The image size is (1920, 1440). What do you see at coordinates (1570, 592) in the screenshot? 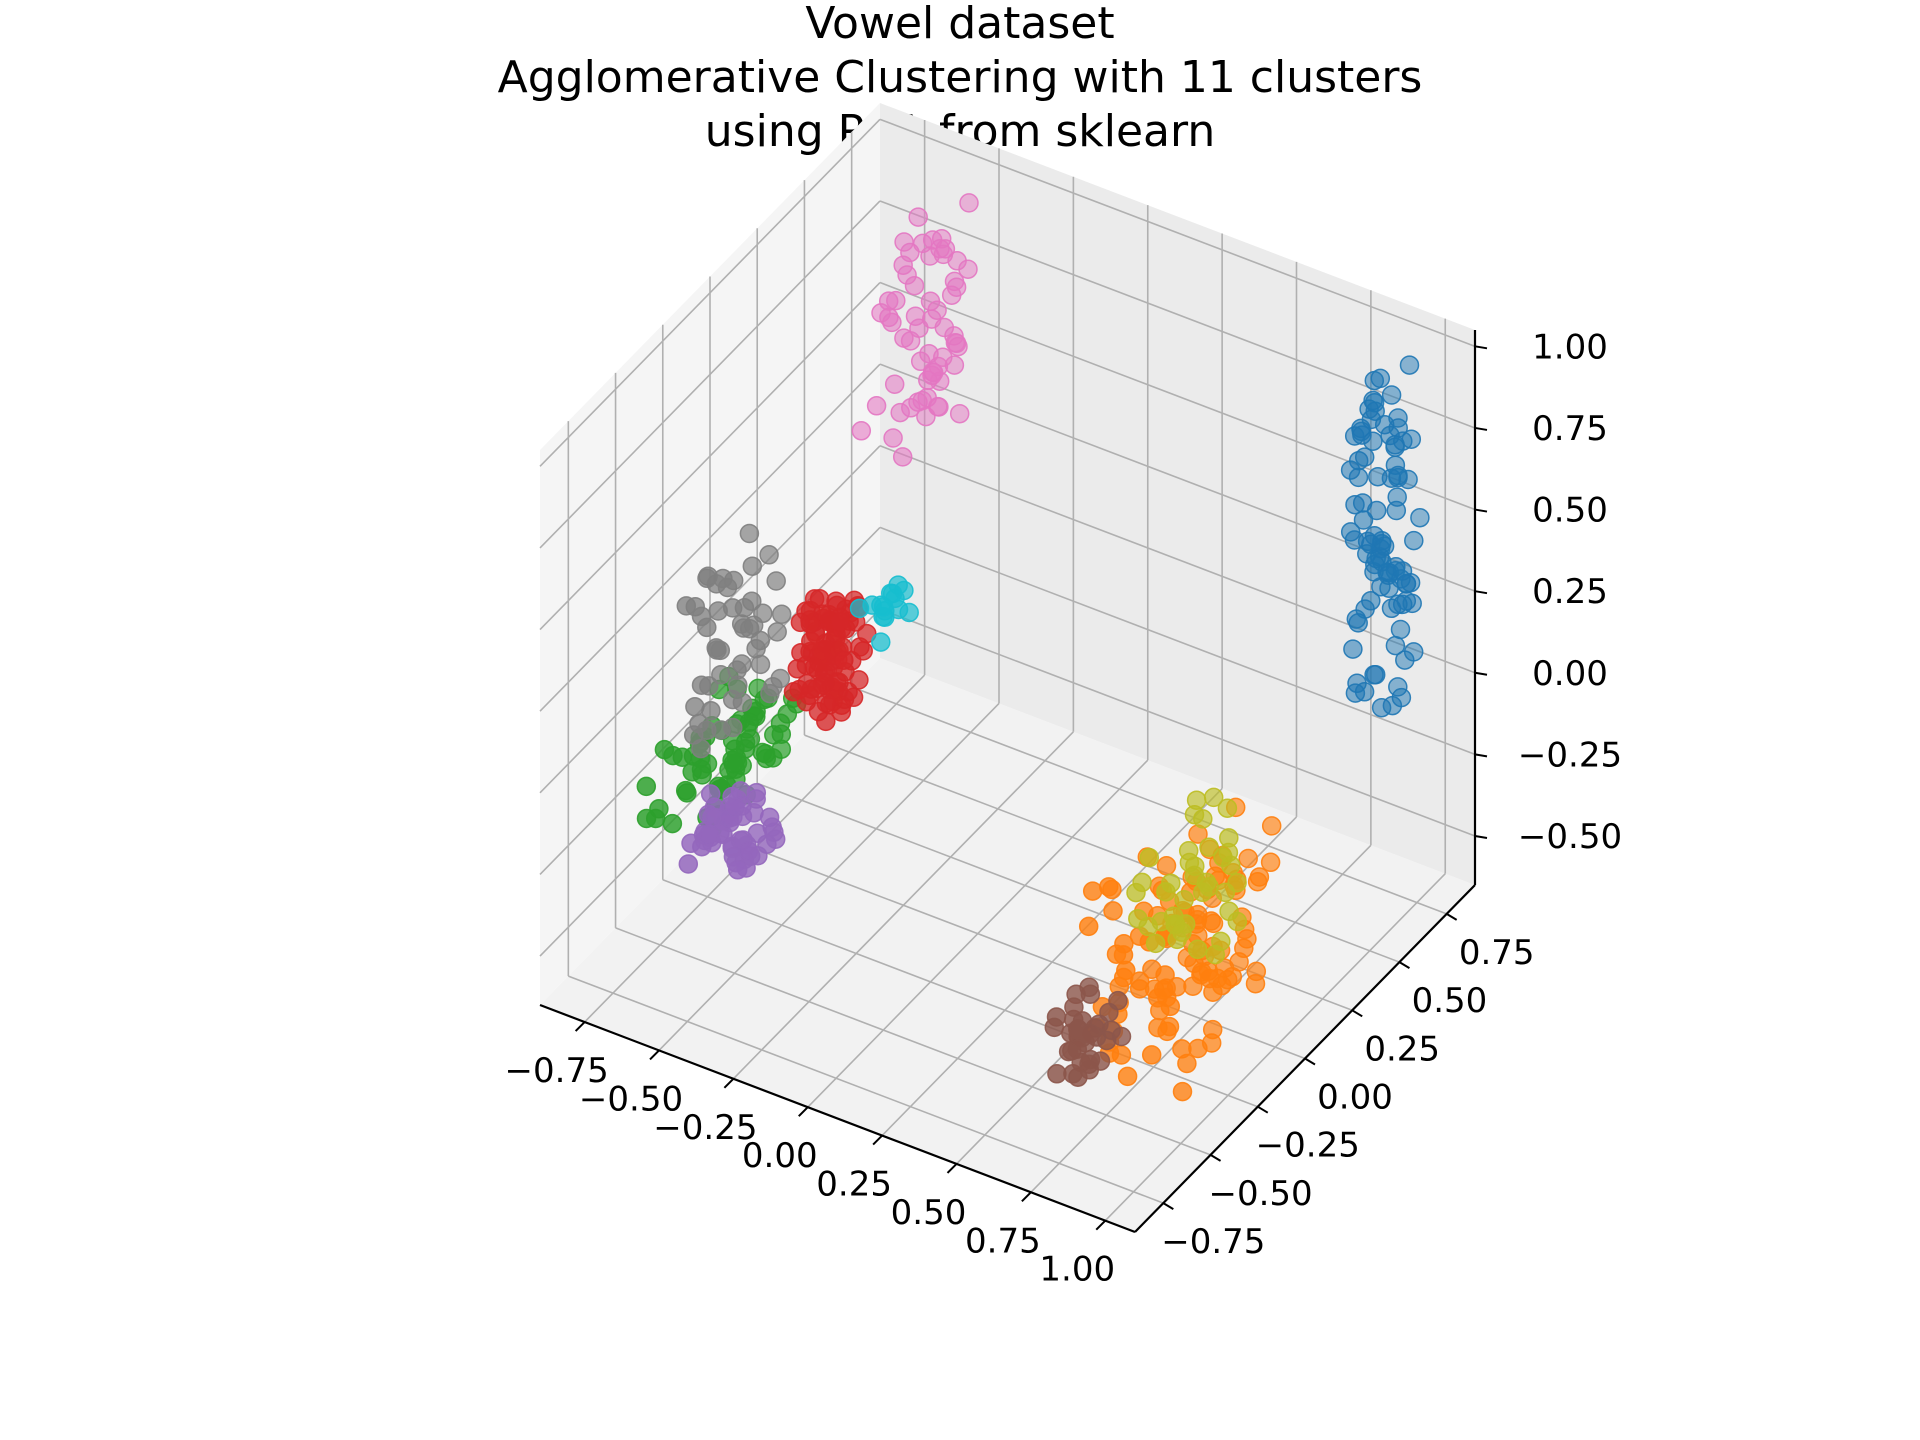
I see `z-tick-label: 0.25` at bounding box center [1570, 592].